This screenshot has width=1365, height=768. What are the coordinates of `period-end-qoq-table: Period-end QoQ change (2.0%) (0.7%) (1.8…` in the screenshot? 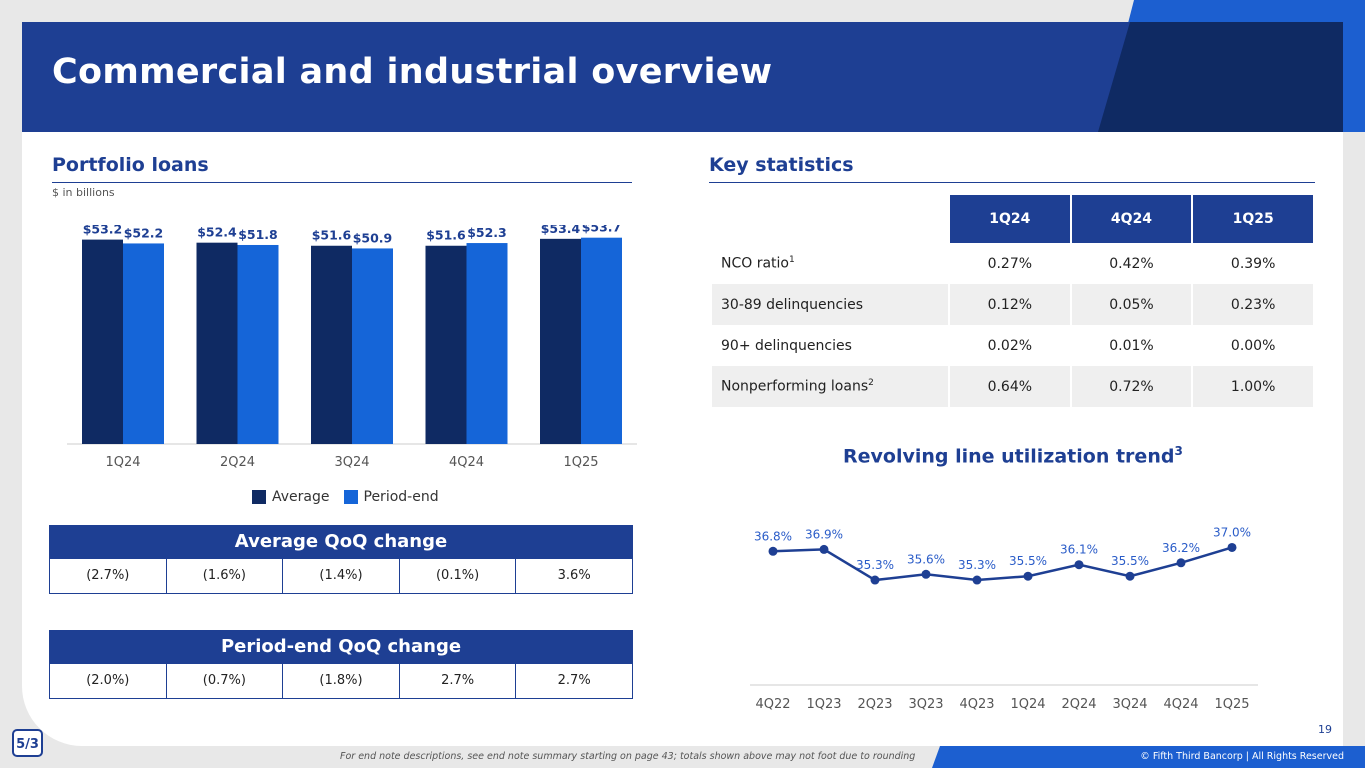 It's located at (341, 664).